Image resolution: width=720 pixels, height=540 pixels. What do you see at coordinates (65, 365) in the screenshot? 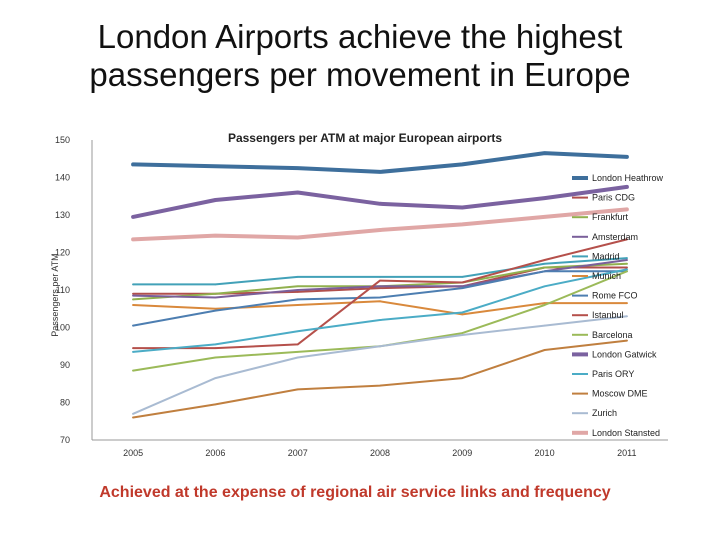
I see `y-tick-label: 90` at bounding box center [65, 365].